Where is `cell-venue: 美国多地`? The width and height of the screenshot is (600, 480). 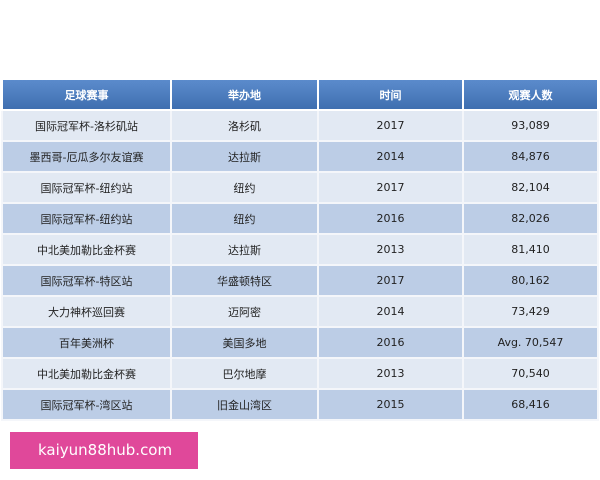
cell-venue: 美国多地 is located at coordinates (244, 342).